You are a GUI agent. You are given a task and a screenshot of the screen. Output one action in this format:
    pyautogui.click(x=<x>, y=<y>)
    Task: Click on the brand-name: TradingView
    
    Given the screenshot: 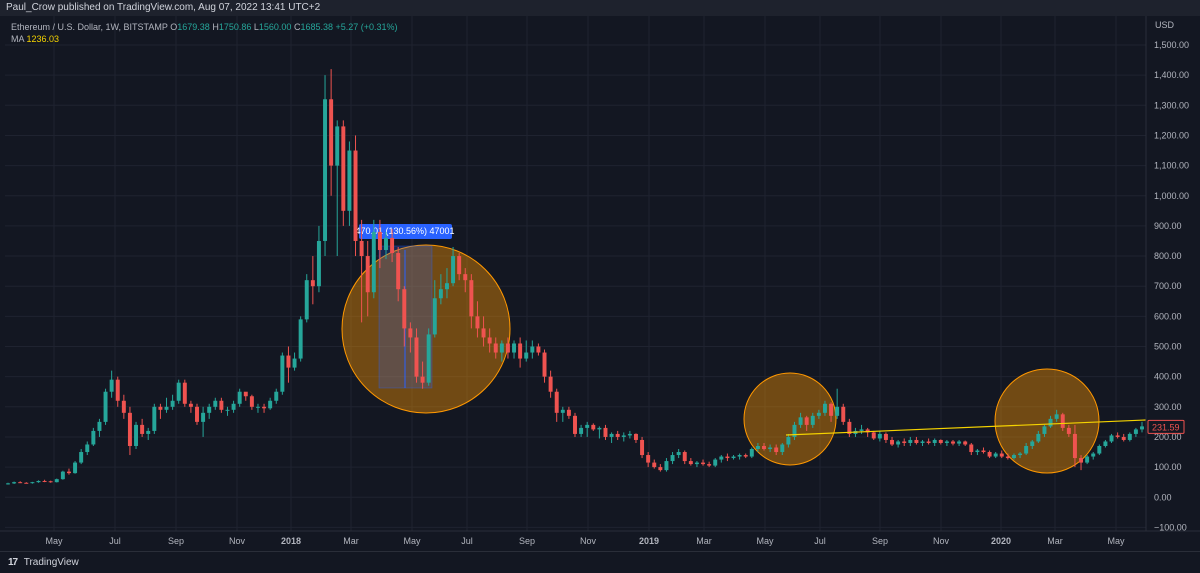 What is the action you would take?
    pyautogui.click(x=51, y=562)
    